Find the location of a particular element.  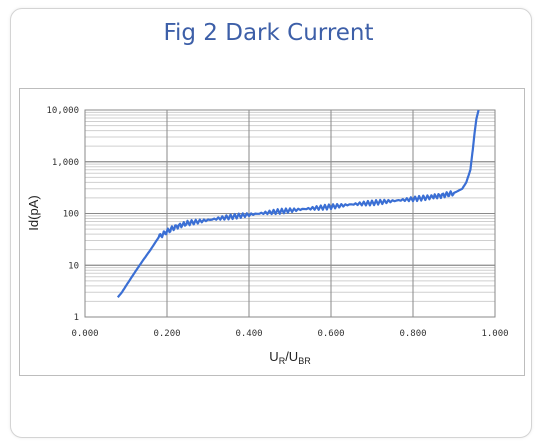

x-tick-label: 0.200 is located at coordinates (166, 334).